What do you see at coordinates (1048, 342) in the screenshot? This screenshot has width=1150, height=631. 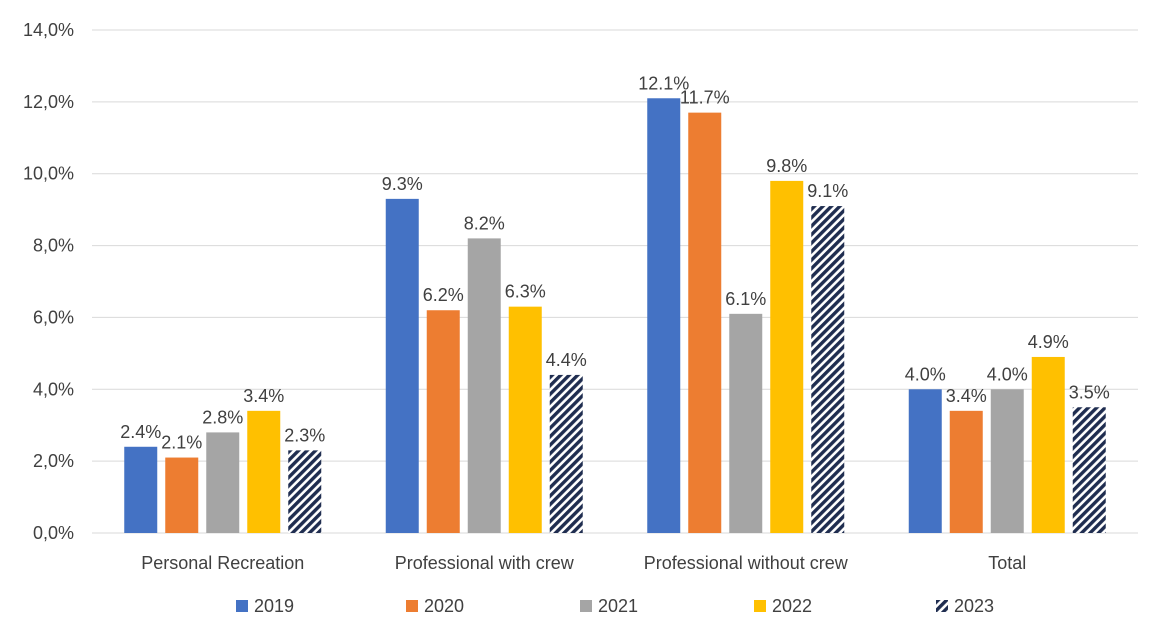 I see `data-label: 4.9%` at bounding box center [1048, 342].